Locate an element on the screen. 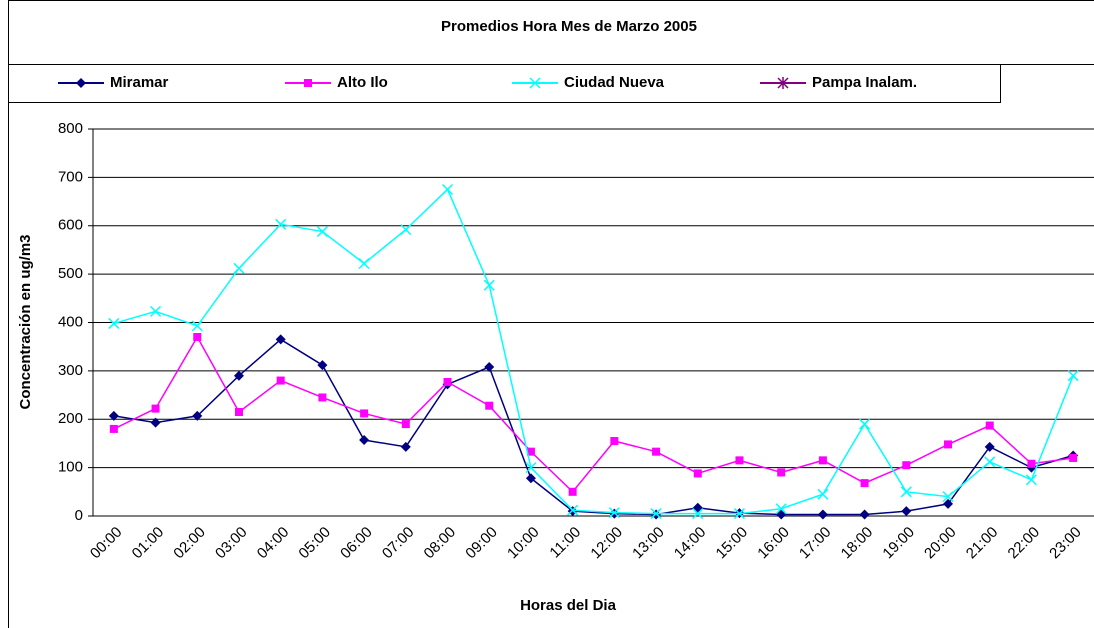 The width and height of the screenshot is (1094, 628). y-tick-label: 200 is located at coordinates (70, 418).